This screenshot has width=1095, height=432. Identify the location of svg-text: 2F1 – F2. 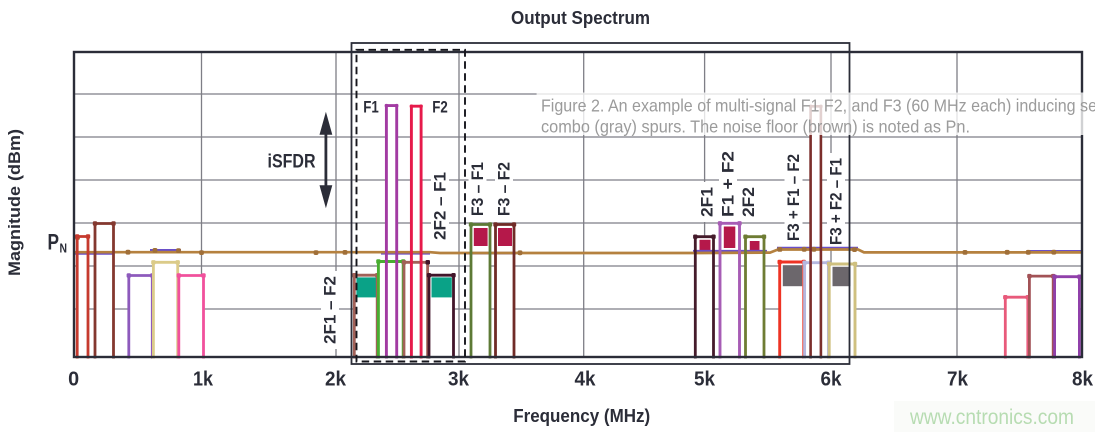
(331, 310).